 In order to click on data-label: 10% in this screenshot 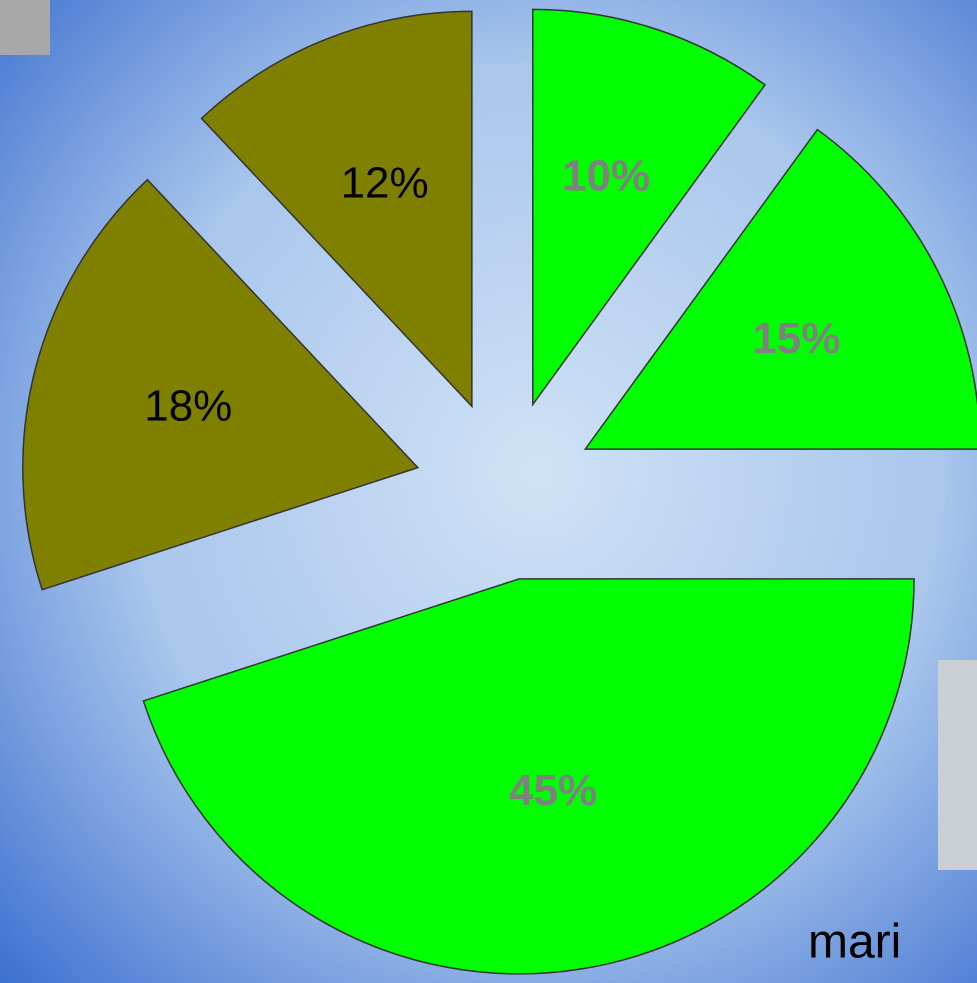, I will do `click(606, 176)`.